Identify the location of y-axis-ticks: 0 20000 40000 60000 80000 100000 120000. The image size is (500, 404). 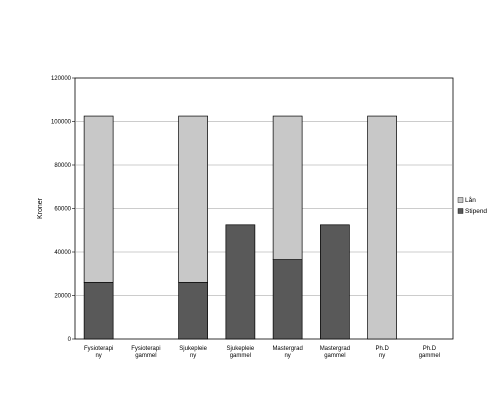
(63, 209).